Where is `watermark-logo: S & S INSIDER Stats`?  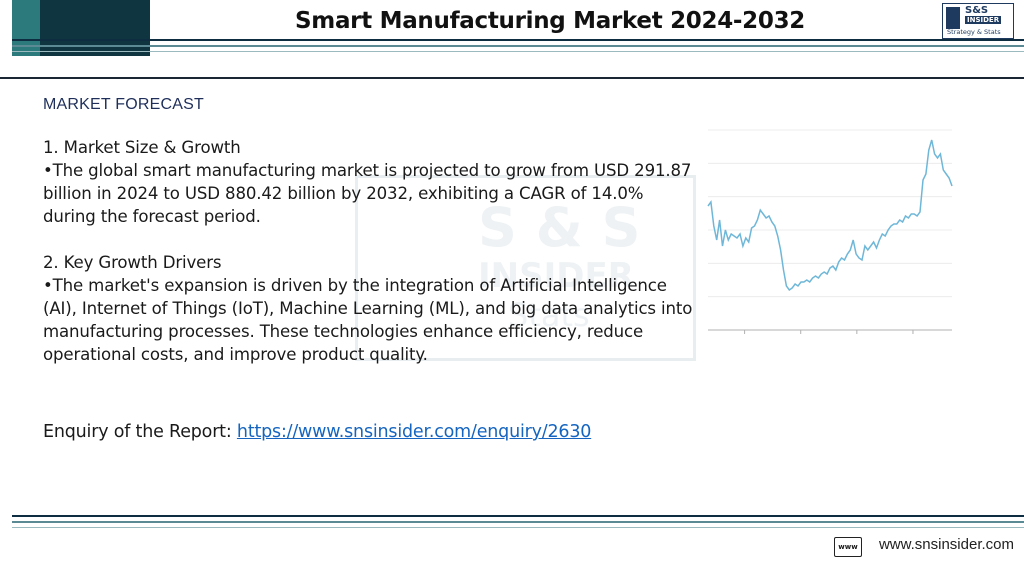
watermark-logo: S & S INSIDER Stats is located at coordinates (525, 268).